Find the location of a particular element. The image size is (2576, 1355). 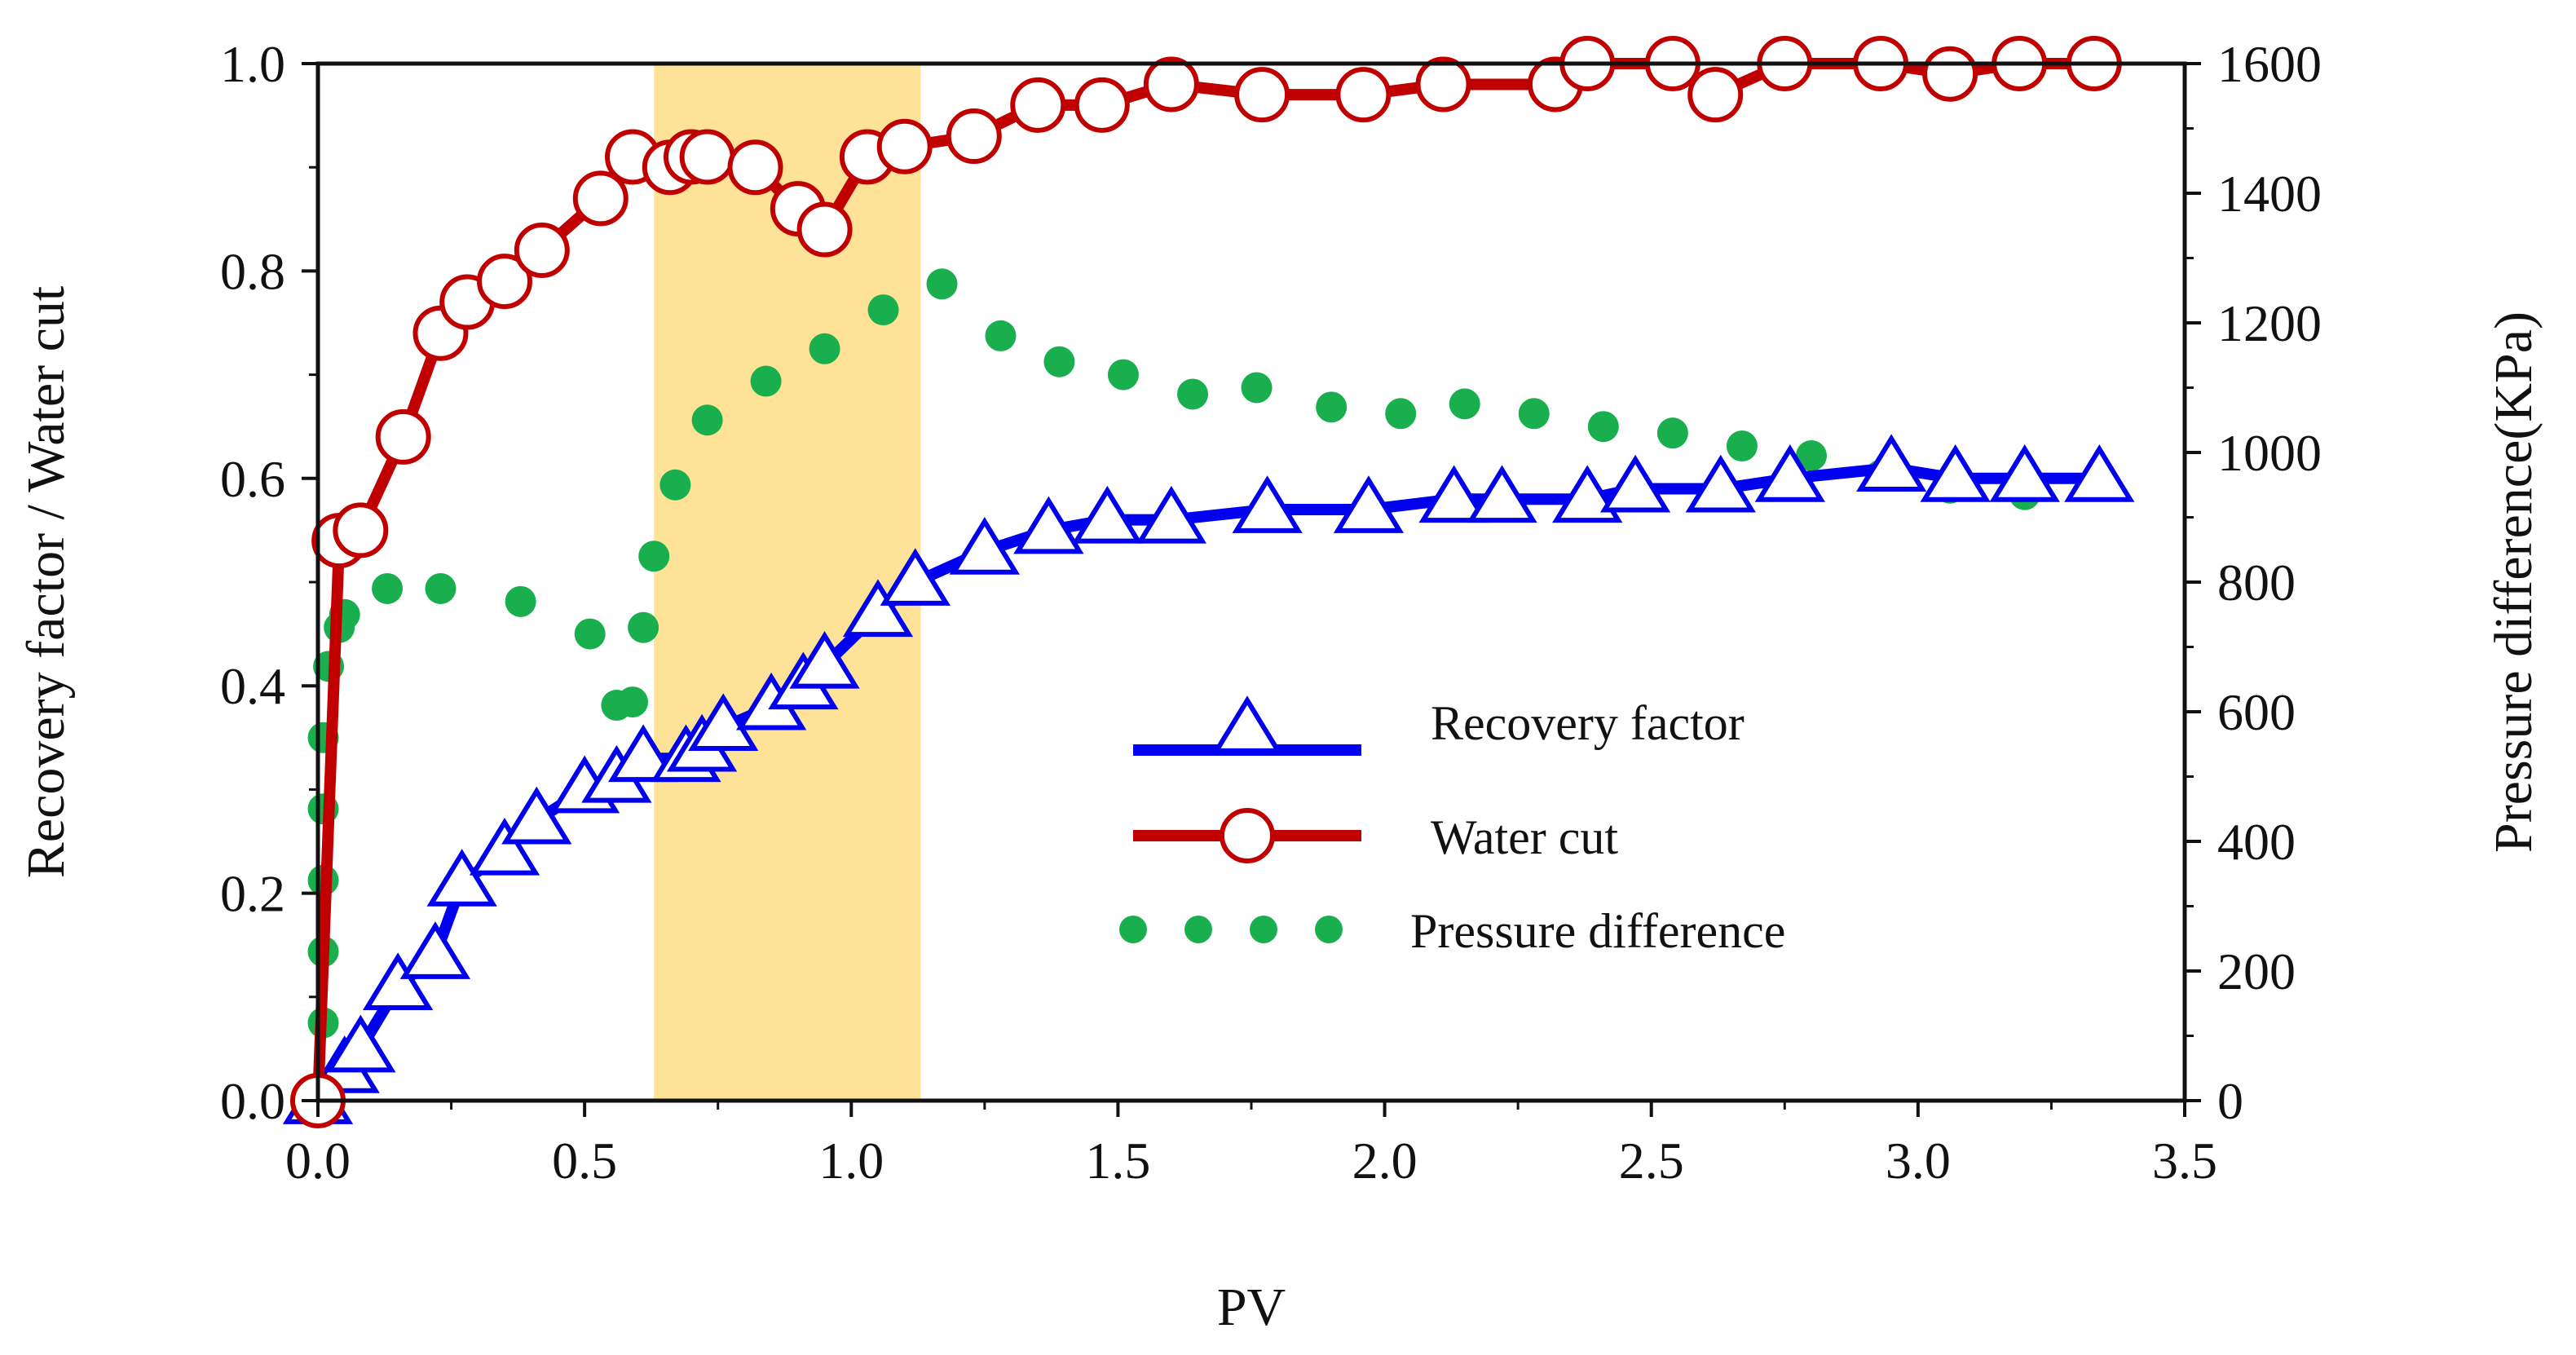

y-tick-label: 0.6 is located at coordinates (252, 479).